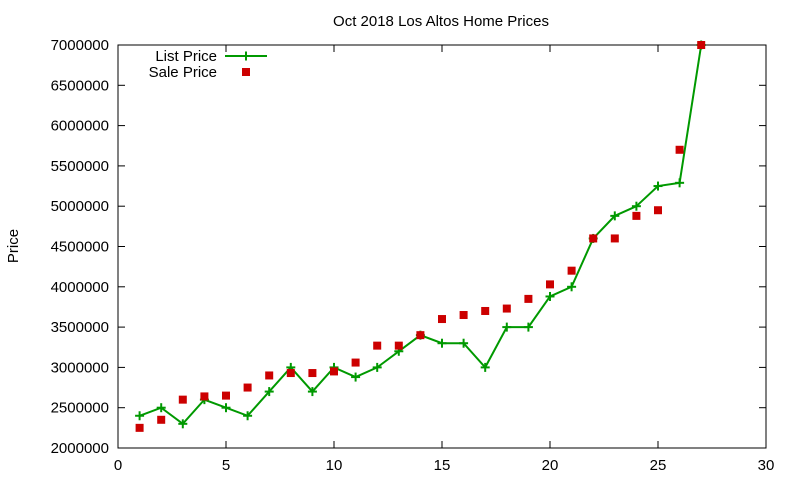  What do you see at coordinates (186, 56) in the screenshot?
I see `legend-label-list-price: List Price` at bounding box center [186, 56].